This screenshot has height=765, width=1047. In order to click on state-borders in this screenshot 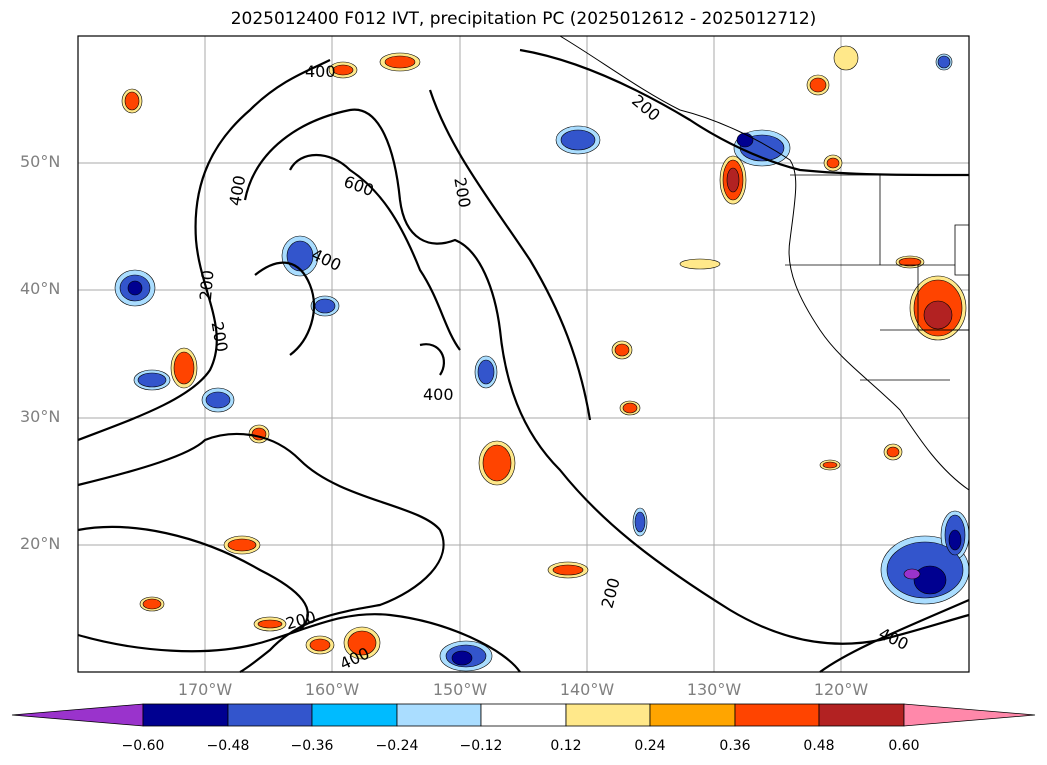, I will do `click(877, 277)`.